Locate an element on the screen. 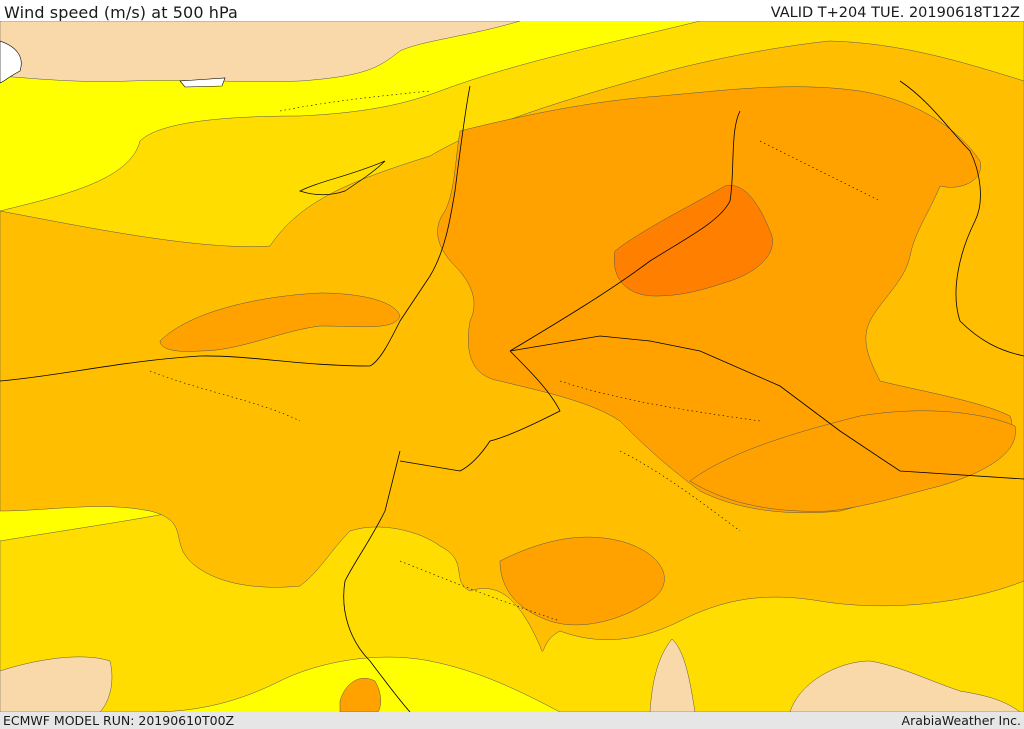 The width and height of the screenshot is (1024, 729). border-iraq is located at coordinates (625, 231).